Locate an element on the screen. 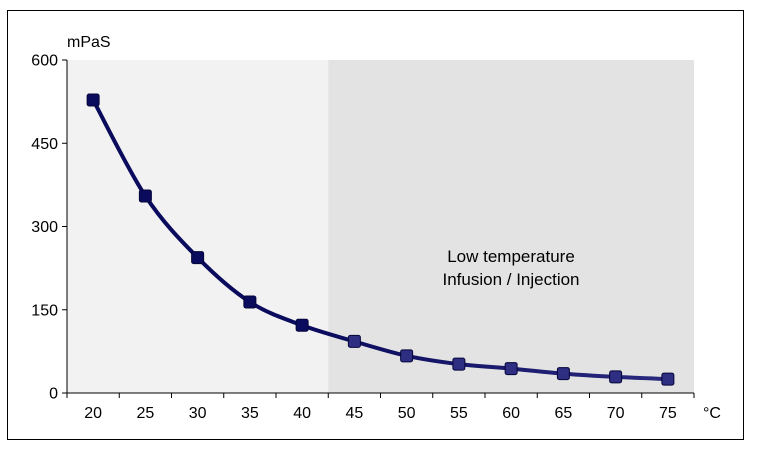 The height and width of the screenshot is (457, 762). x-tick-label-55: 55 is located at coordinates (459, 413).